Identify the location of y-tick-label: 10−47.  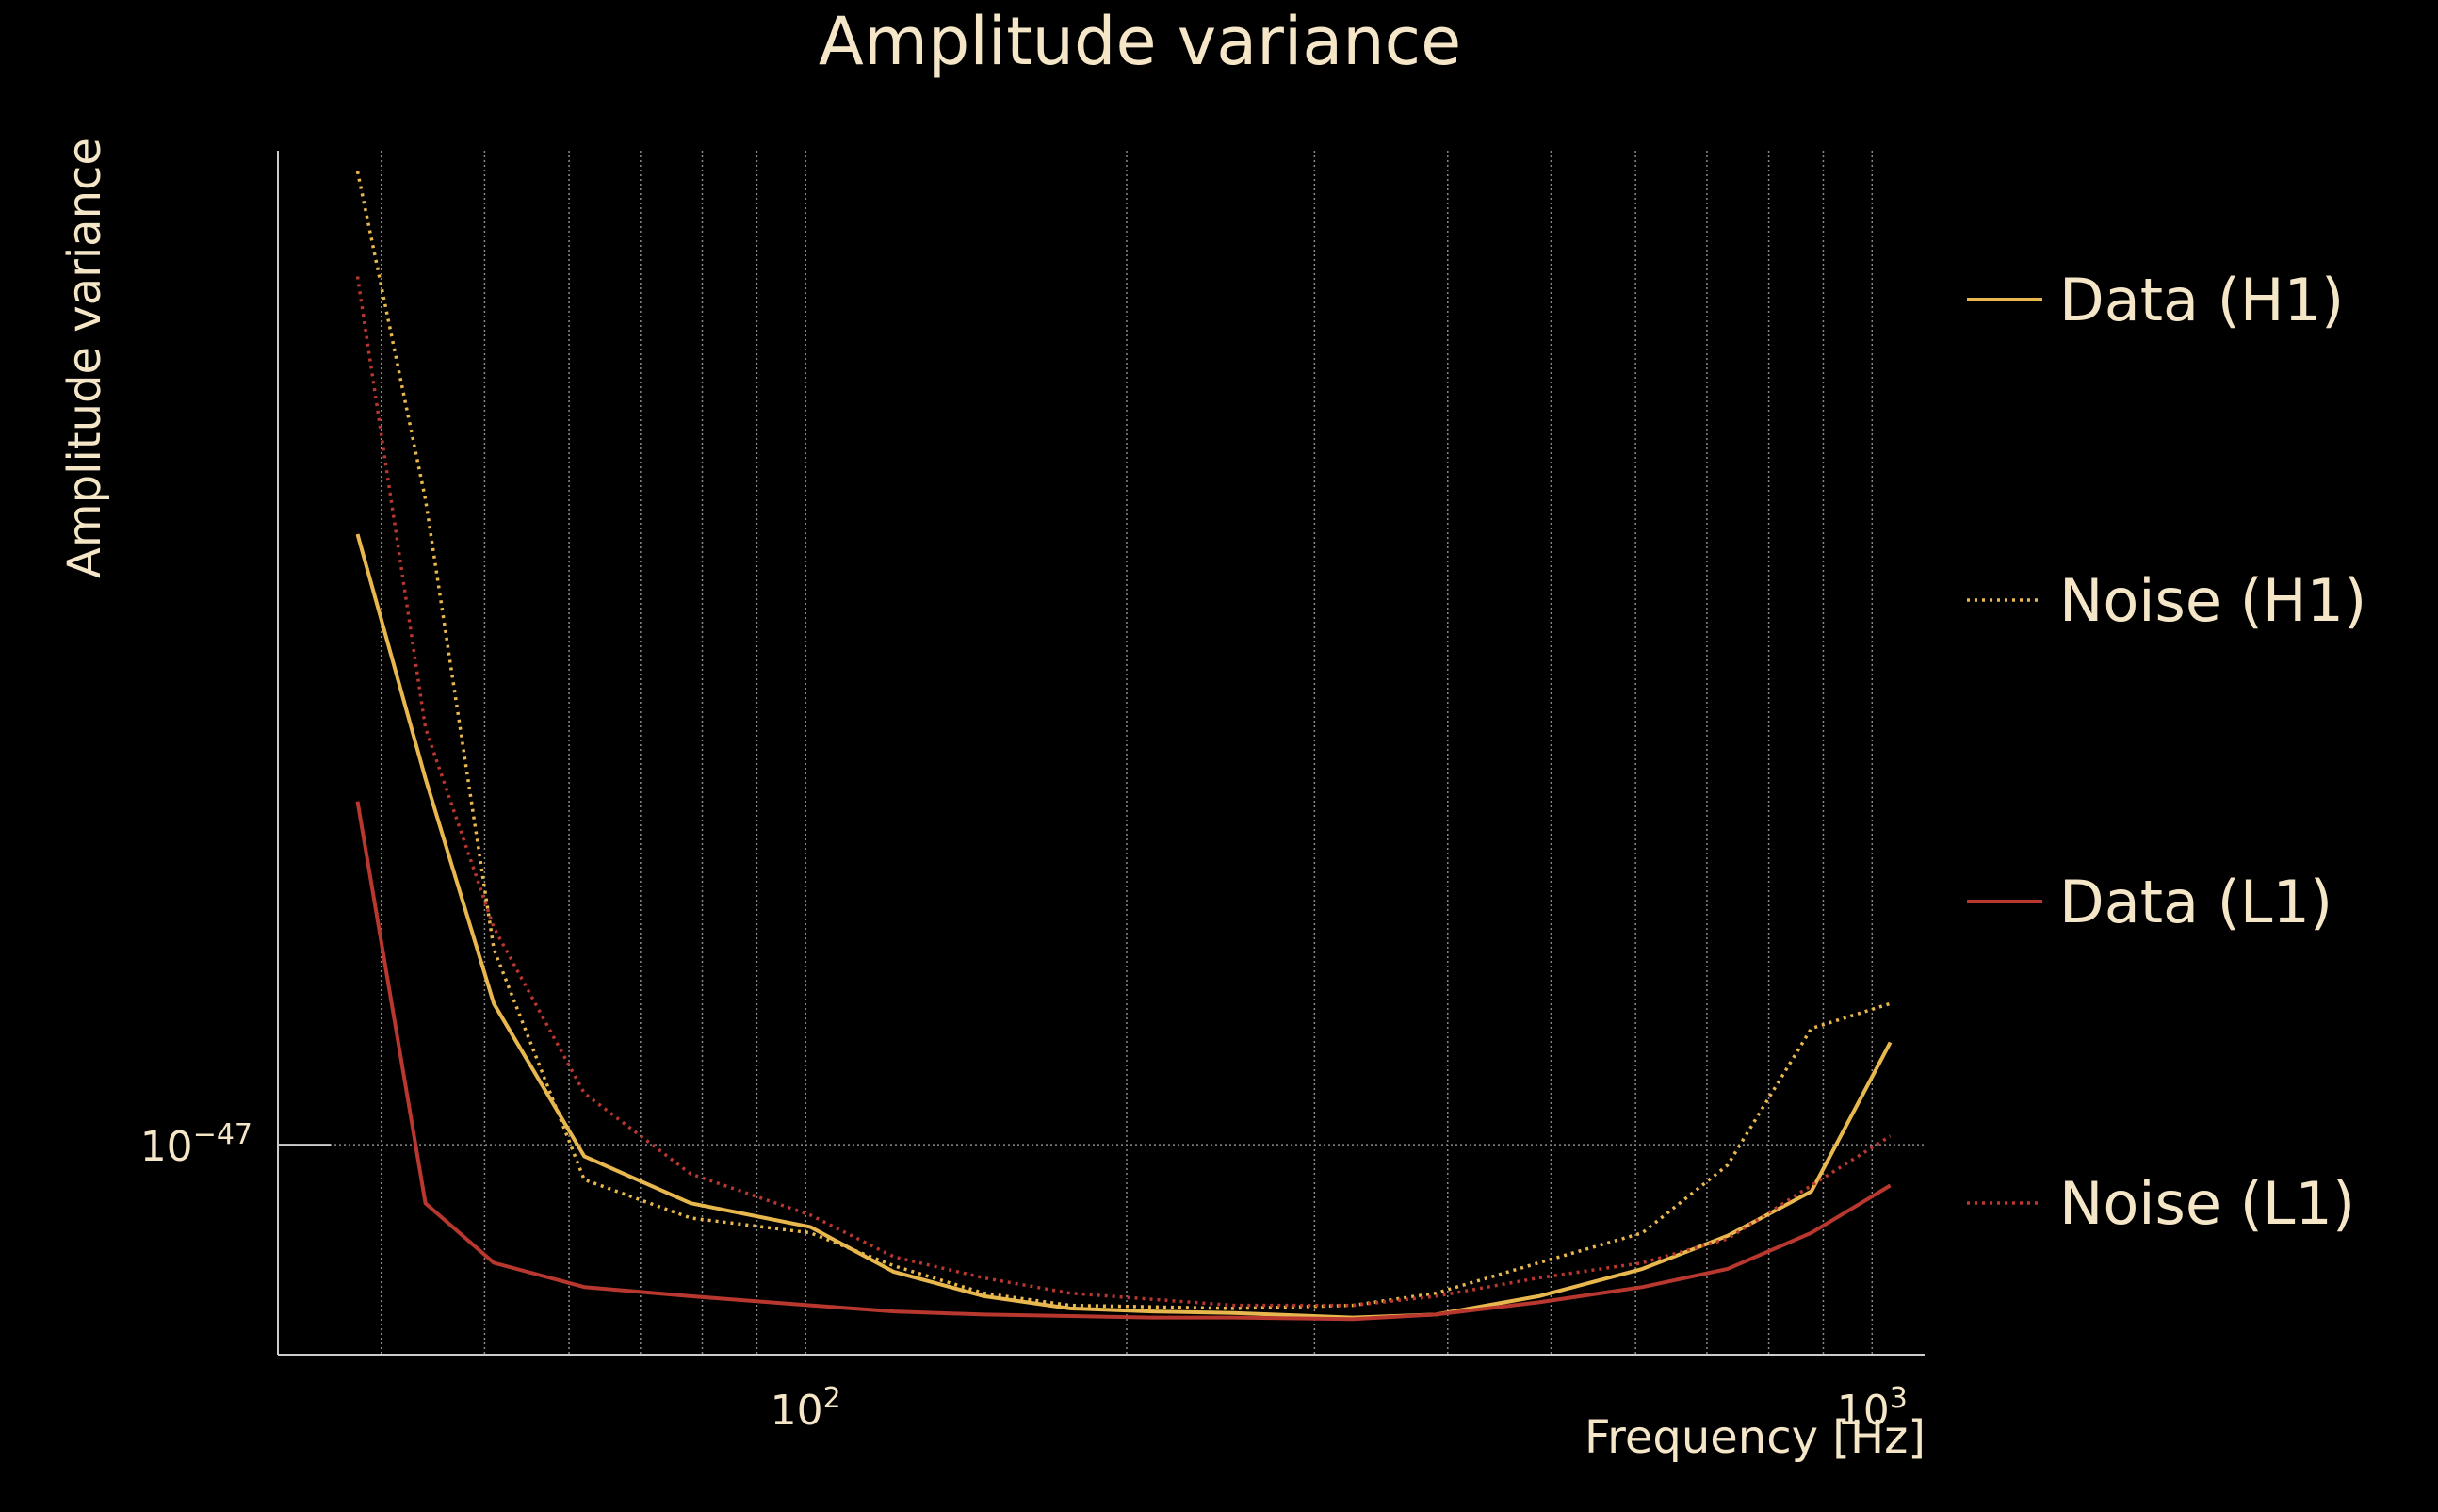
(196, 1144).